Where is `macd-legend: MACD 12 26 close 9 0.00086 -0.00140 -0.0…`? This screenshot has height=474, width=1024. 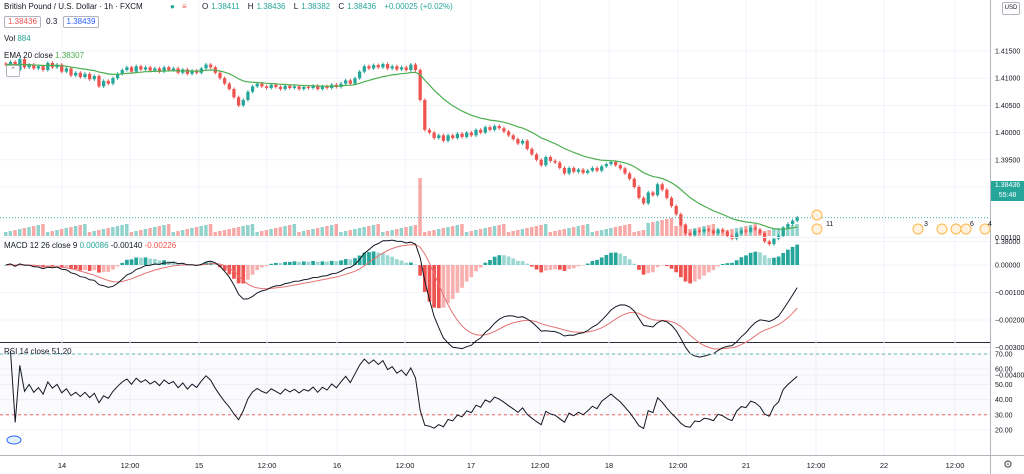 macd-legend: MACD 12 26 close 9 0.00086 -0.00140 -0.0… is located at coordinates (90, 245).